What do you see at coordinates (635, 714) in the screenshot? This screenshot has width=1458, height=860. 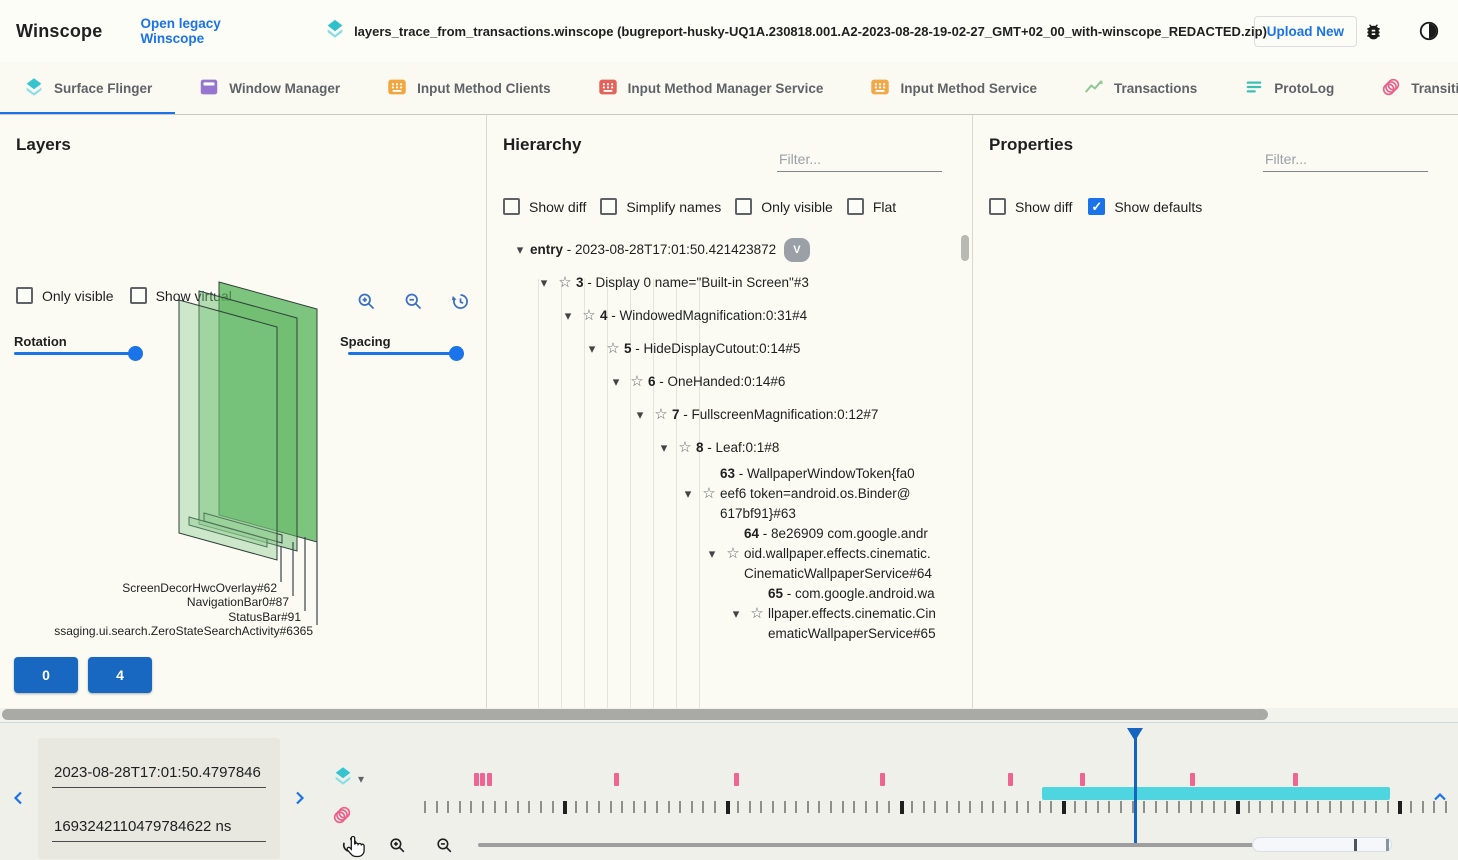 I see `horizontal-scrollbar-thumb` at bounding box center [635, 714].